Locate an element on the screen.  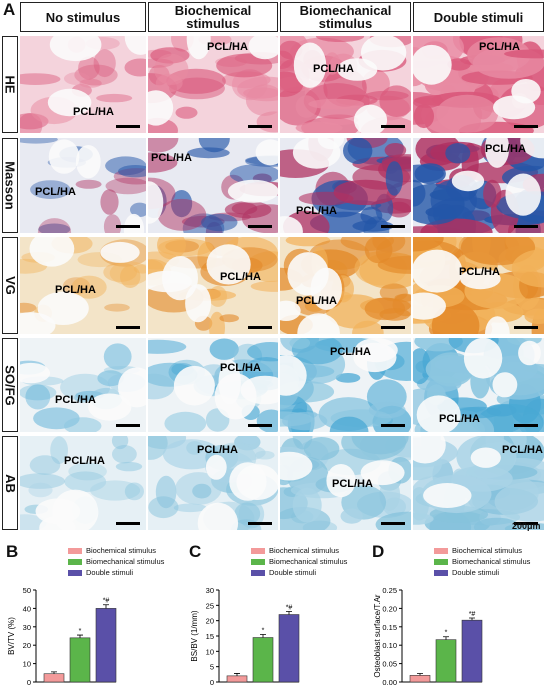
panel-letter-a: A is located at coordinates (9, 9).